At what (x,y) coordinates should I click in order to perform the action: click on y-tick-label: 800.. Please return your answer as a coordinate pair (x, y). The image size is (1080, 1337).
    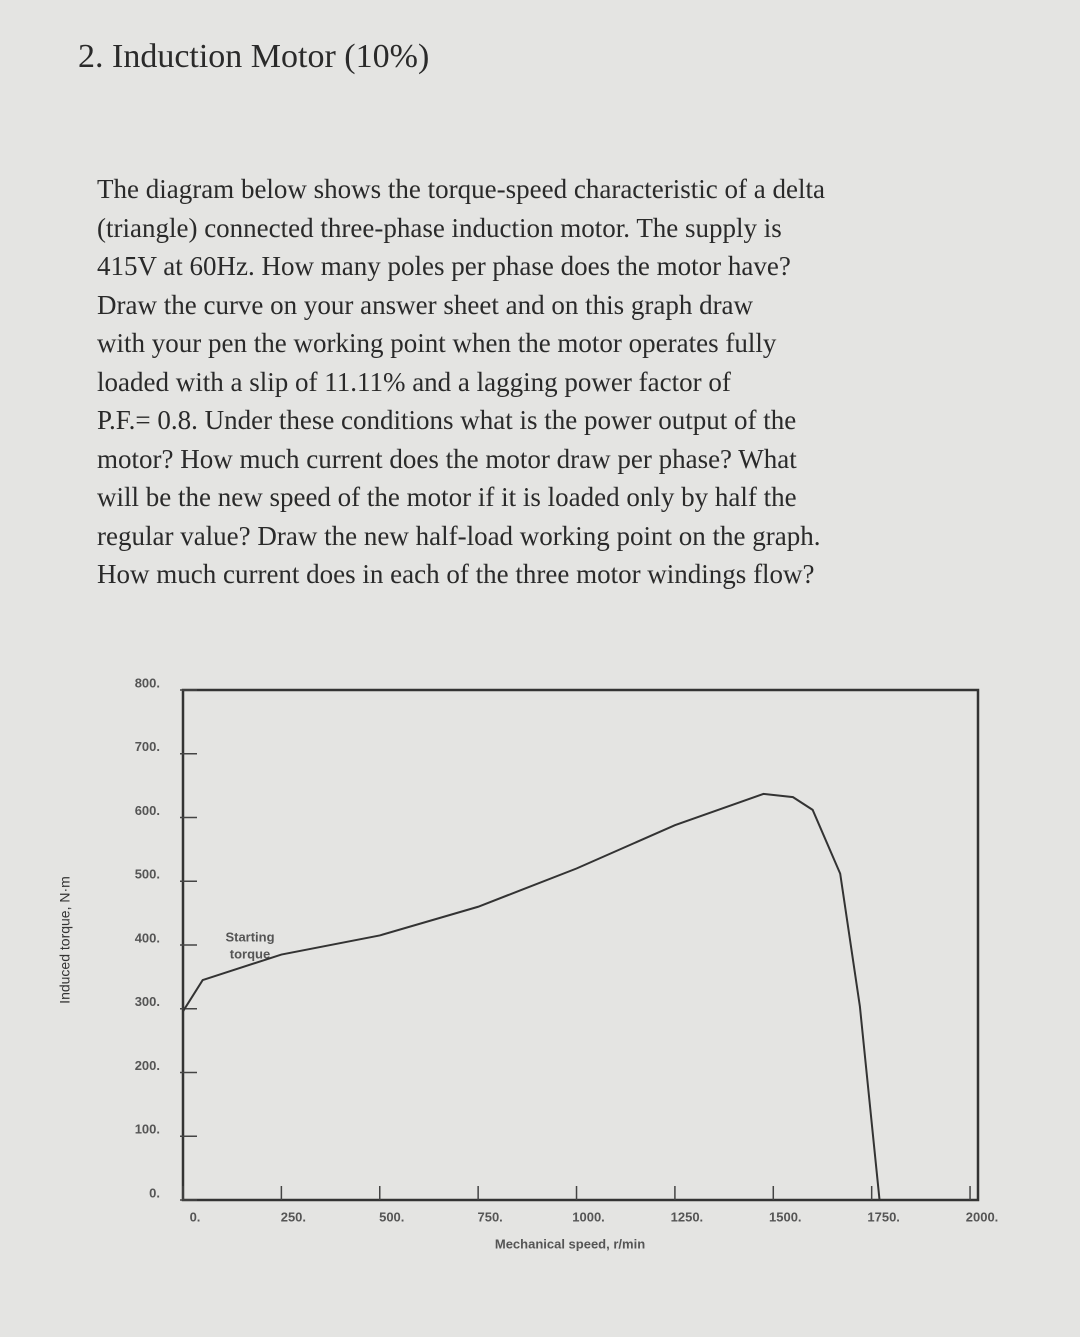
    Looking at the image, I should click on (147, 682).